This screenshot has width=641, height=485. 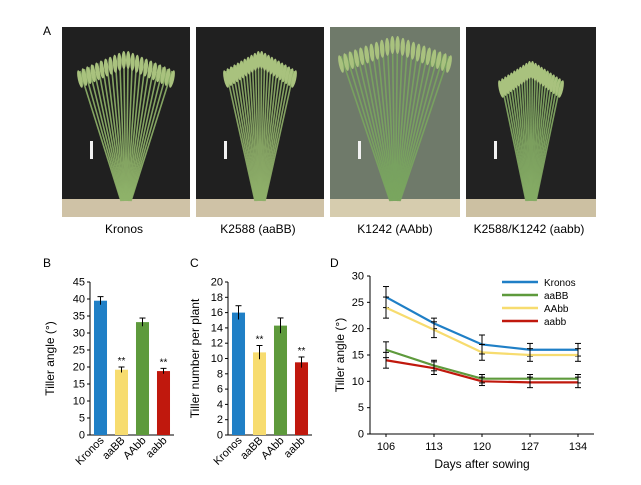 What do you see at coordinates (220, 374) in the screenshot?
I see `y-tick-label: 8` at bounding box center [220, 374].